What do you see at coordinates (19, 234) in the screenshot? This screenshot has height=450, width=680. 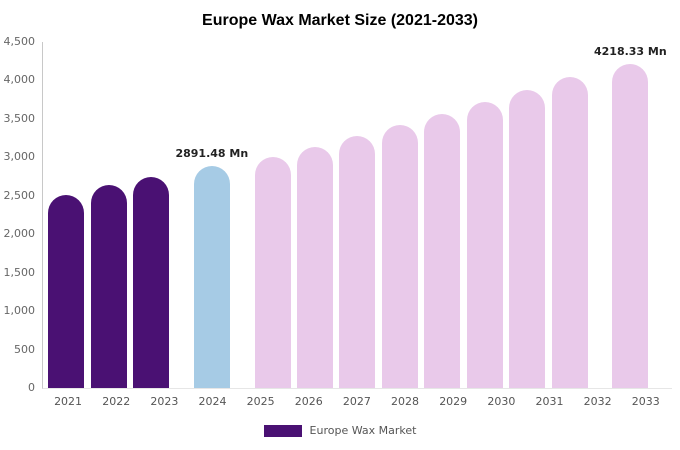 I see `y-tick-label: 2,000` at bounding box center [19, 234].